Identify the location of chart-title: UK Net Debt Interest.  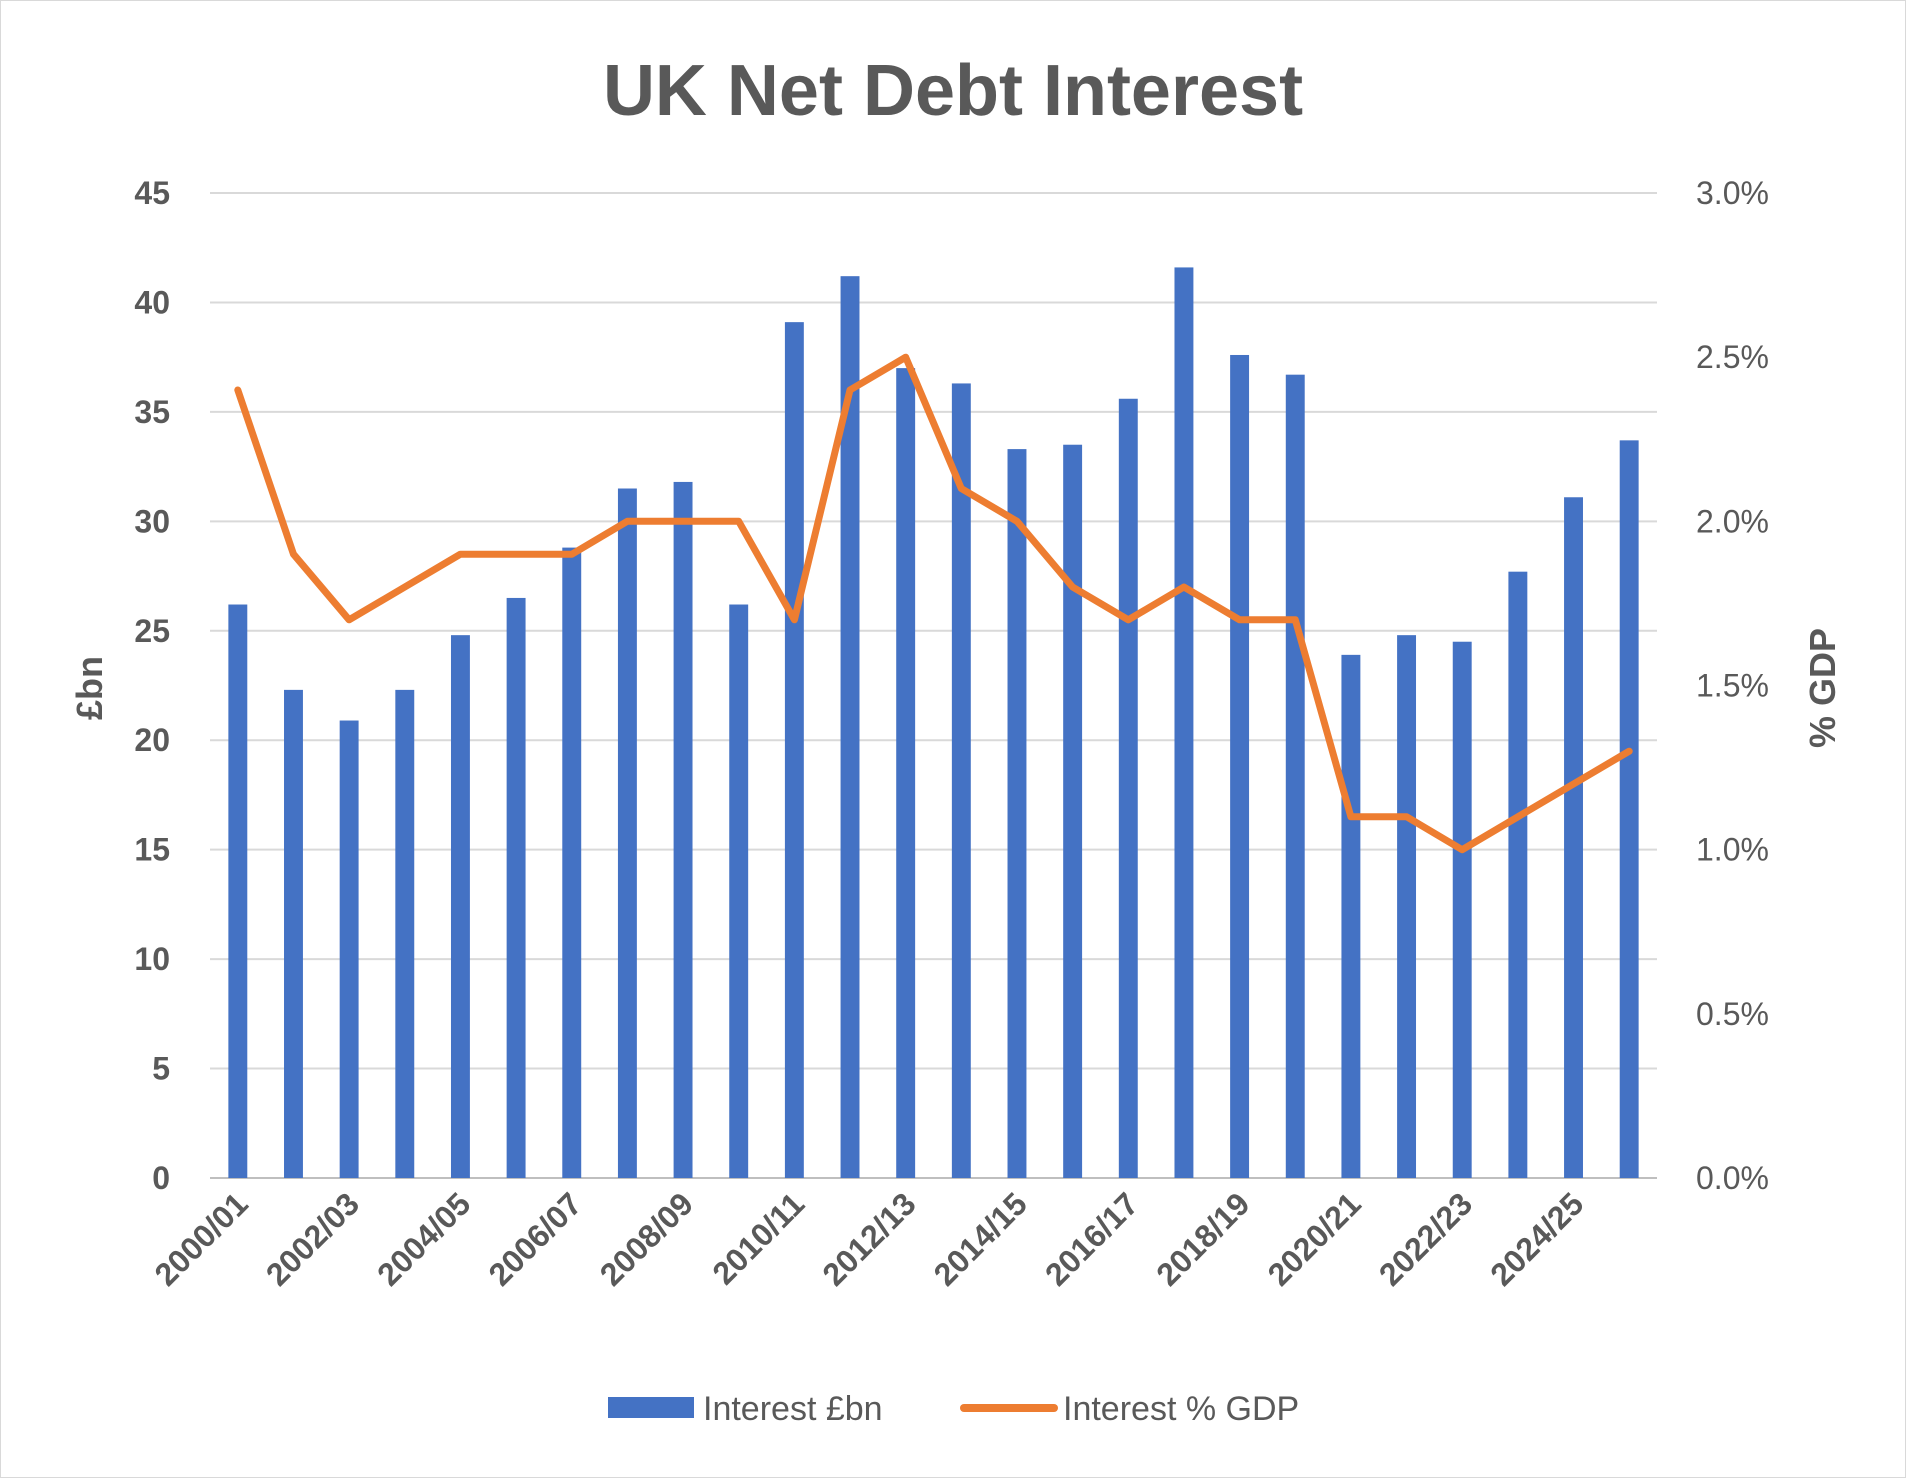
(953, 91).